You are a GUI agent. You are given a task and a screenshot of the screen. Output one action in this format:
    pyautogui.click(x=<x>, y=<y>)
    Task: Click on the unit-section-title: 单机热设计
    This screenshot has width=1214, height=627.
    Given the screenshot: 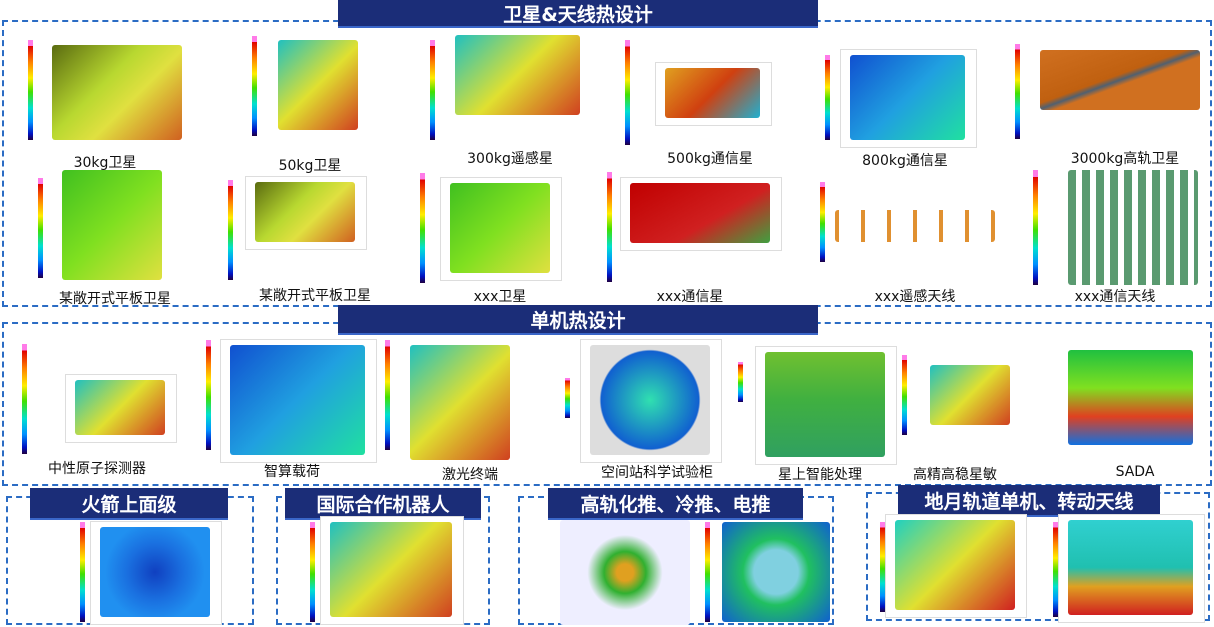 What is the action you would take?
    pyautogui.click(x=578, y=320)
    